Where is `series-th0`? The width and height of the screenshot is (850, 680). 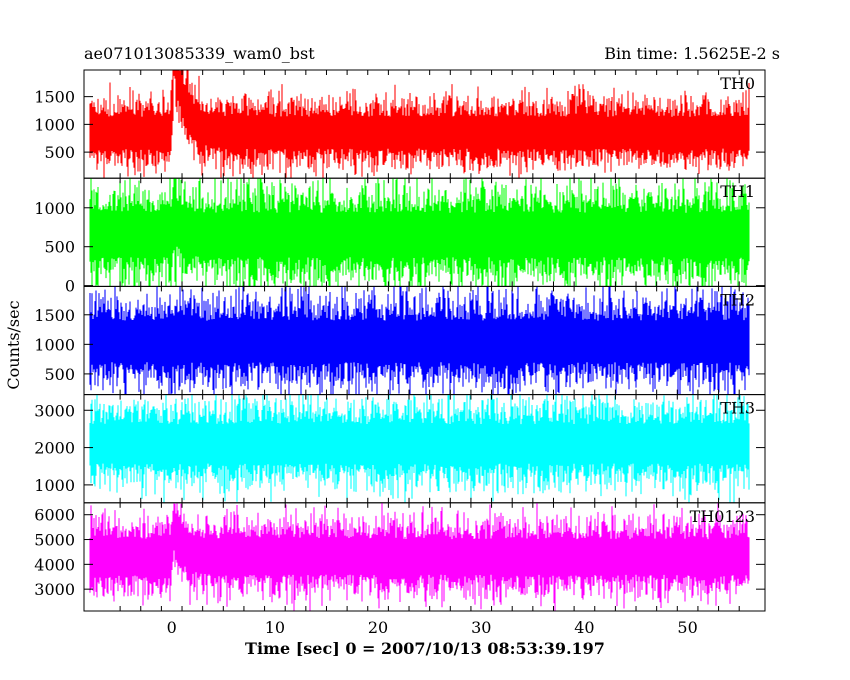 series-th0 is located at coordinates (419, 124).